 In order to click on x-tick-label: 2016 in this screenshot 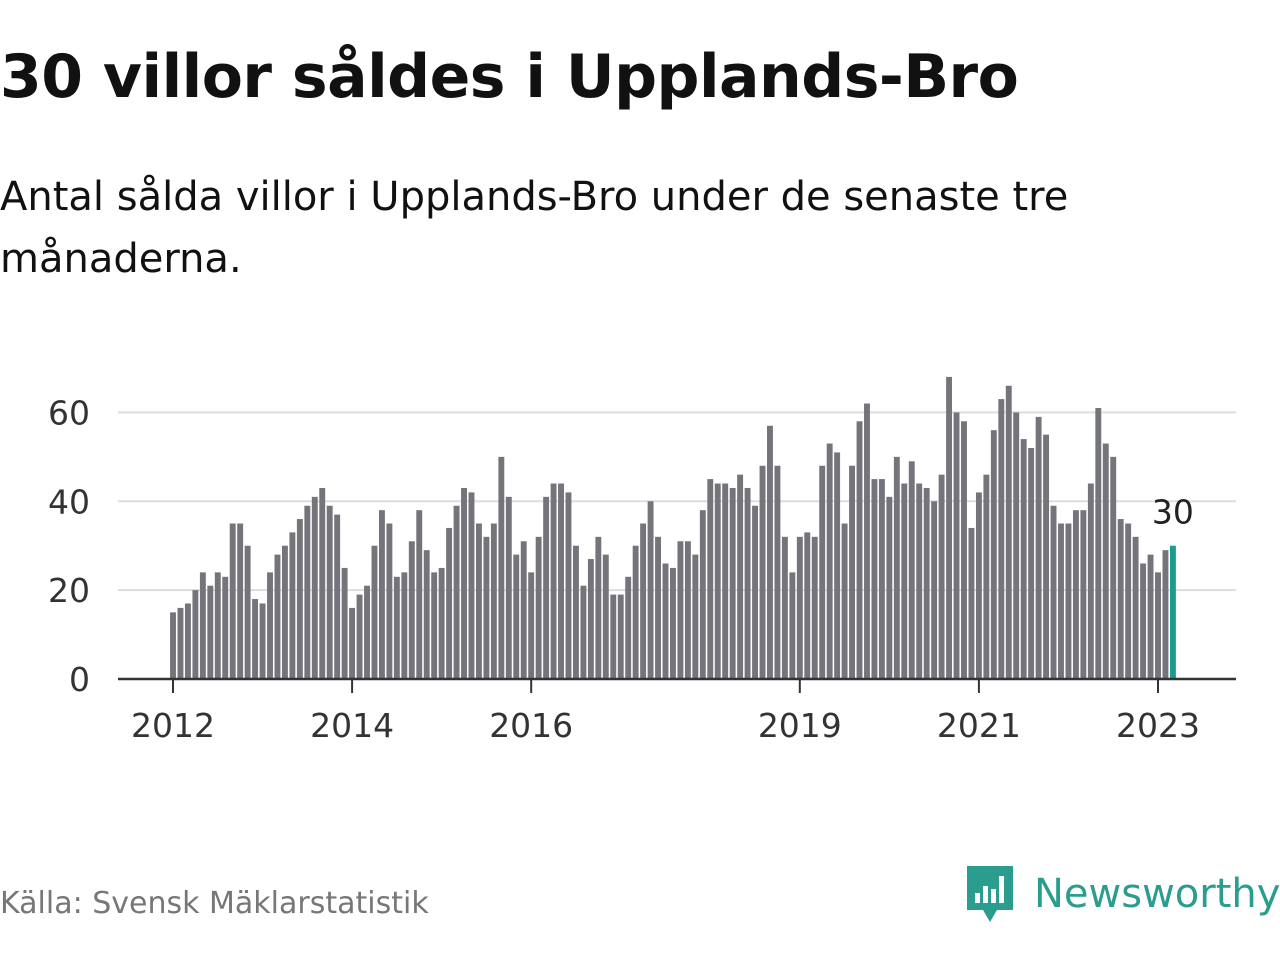, I will do `click(531, 725)`.